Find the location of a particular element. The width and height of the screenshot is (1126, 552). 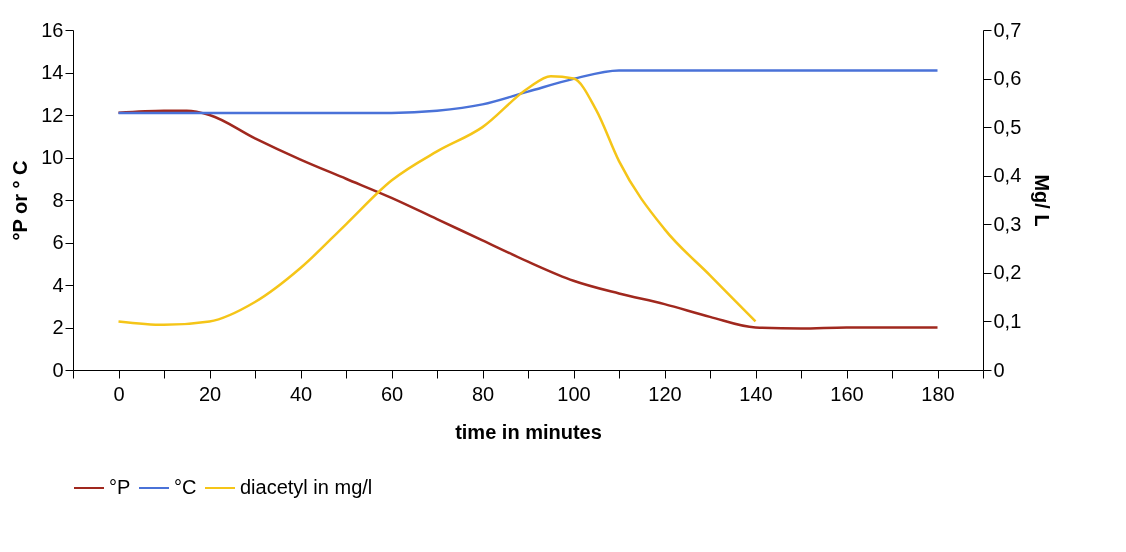

y-tick-label: 6 is located at coordinates (58, 242).